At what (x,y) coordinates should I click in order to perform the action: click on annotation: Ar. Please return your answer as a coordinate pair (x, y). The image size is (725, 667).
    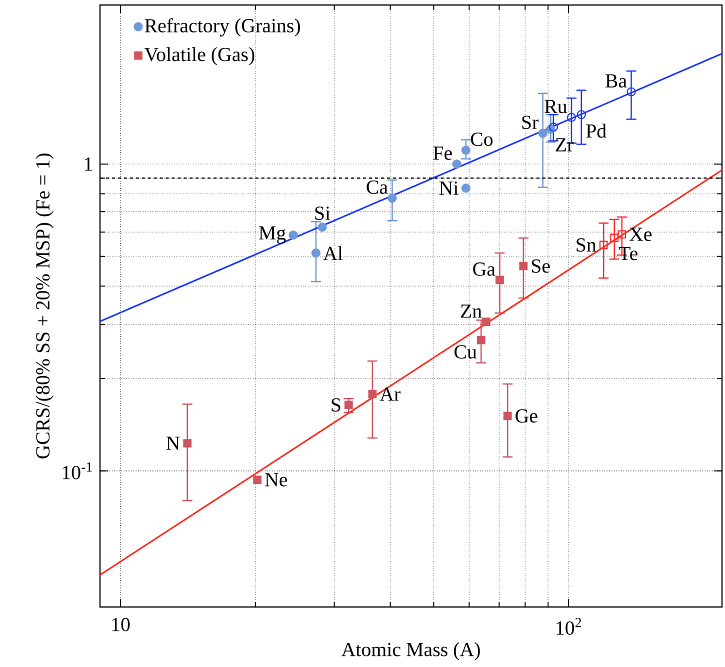
    Looking at the image, I should click on (390, 394).